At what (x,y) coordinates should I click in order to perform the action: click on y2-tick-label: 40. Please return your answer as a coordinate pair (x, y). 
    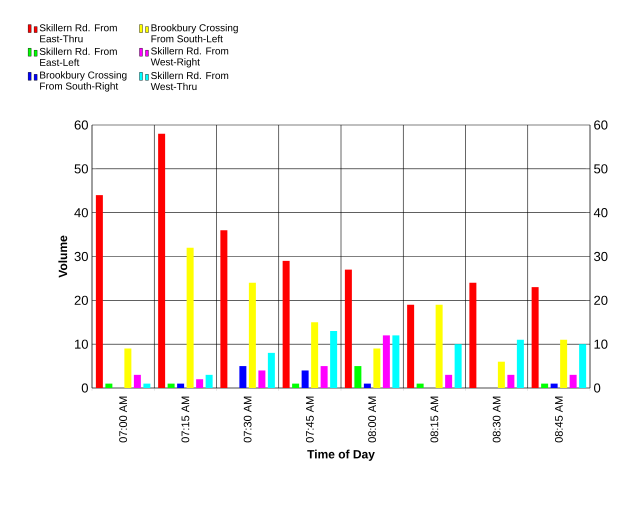
    Looking at the image, I should click on (601, 213).